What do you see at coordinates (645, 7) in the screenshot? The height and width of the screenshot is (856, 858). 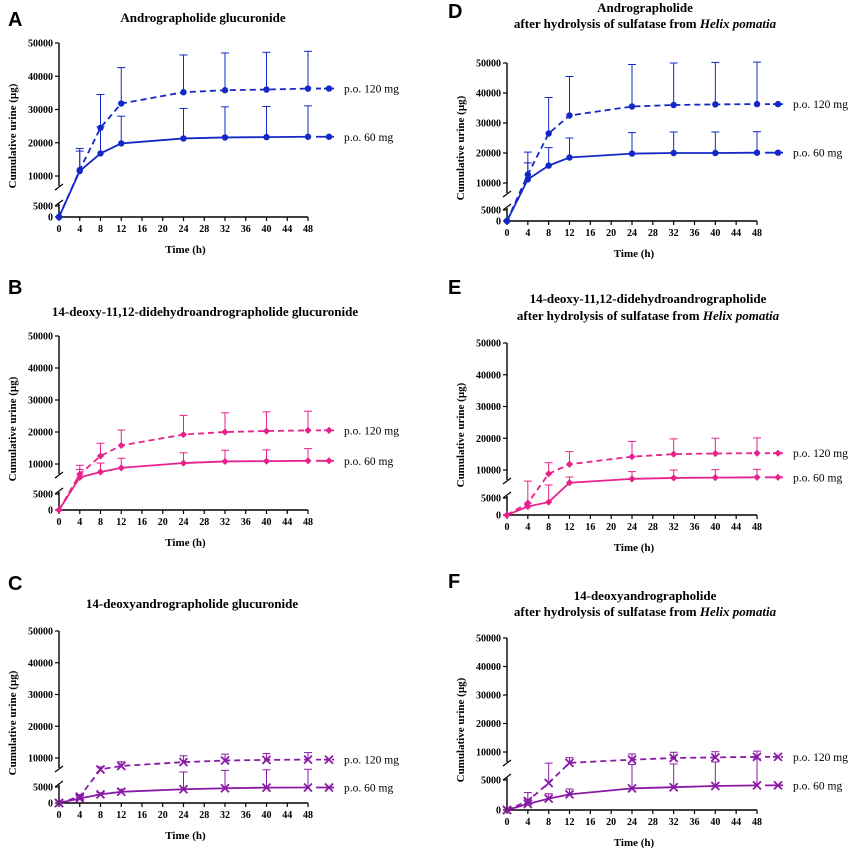 I see `panel-title-line: Andrographolide` at bounding box center [645, 7].